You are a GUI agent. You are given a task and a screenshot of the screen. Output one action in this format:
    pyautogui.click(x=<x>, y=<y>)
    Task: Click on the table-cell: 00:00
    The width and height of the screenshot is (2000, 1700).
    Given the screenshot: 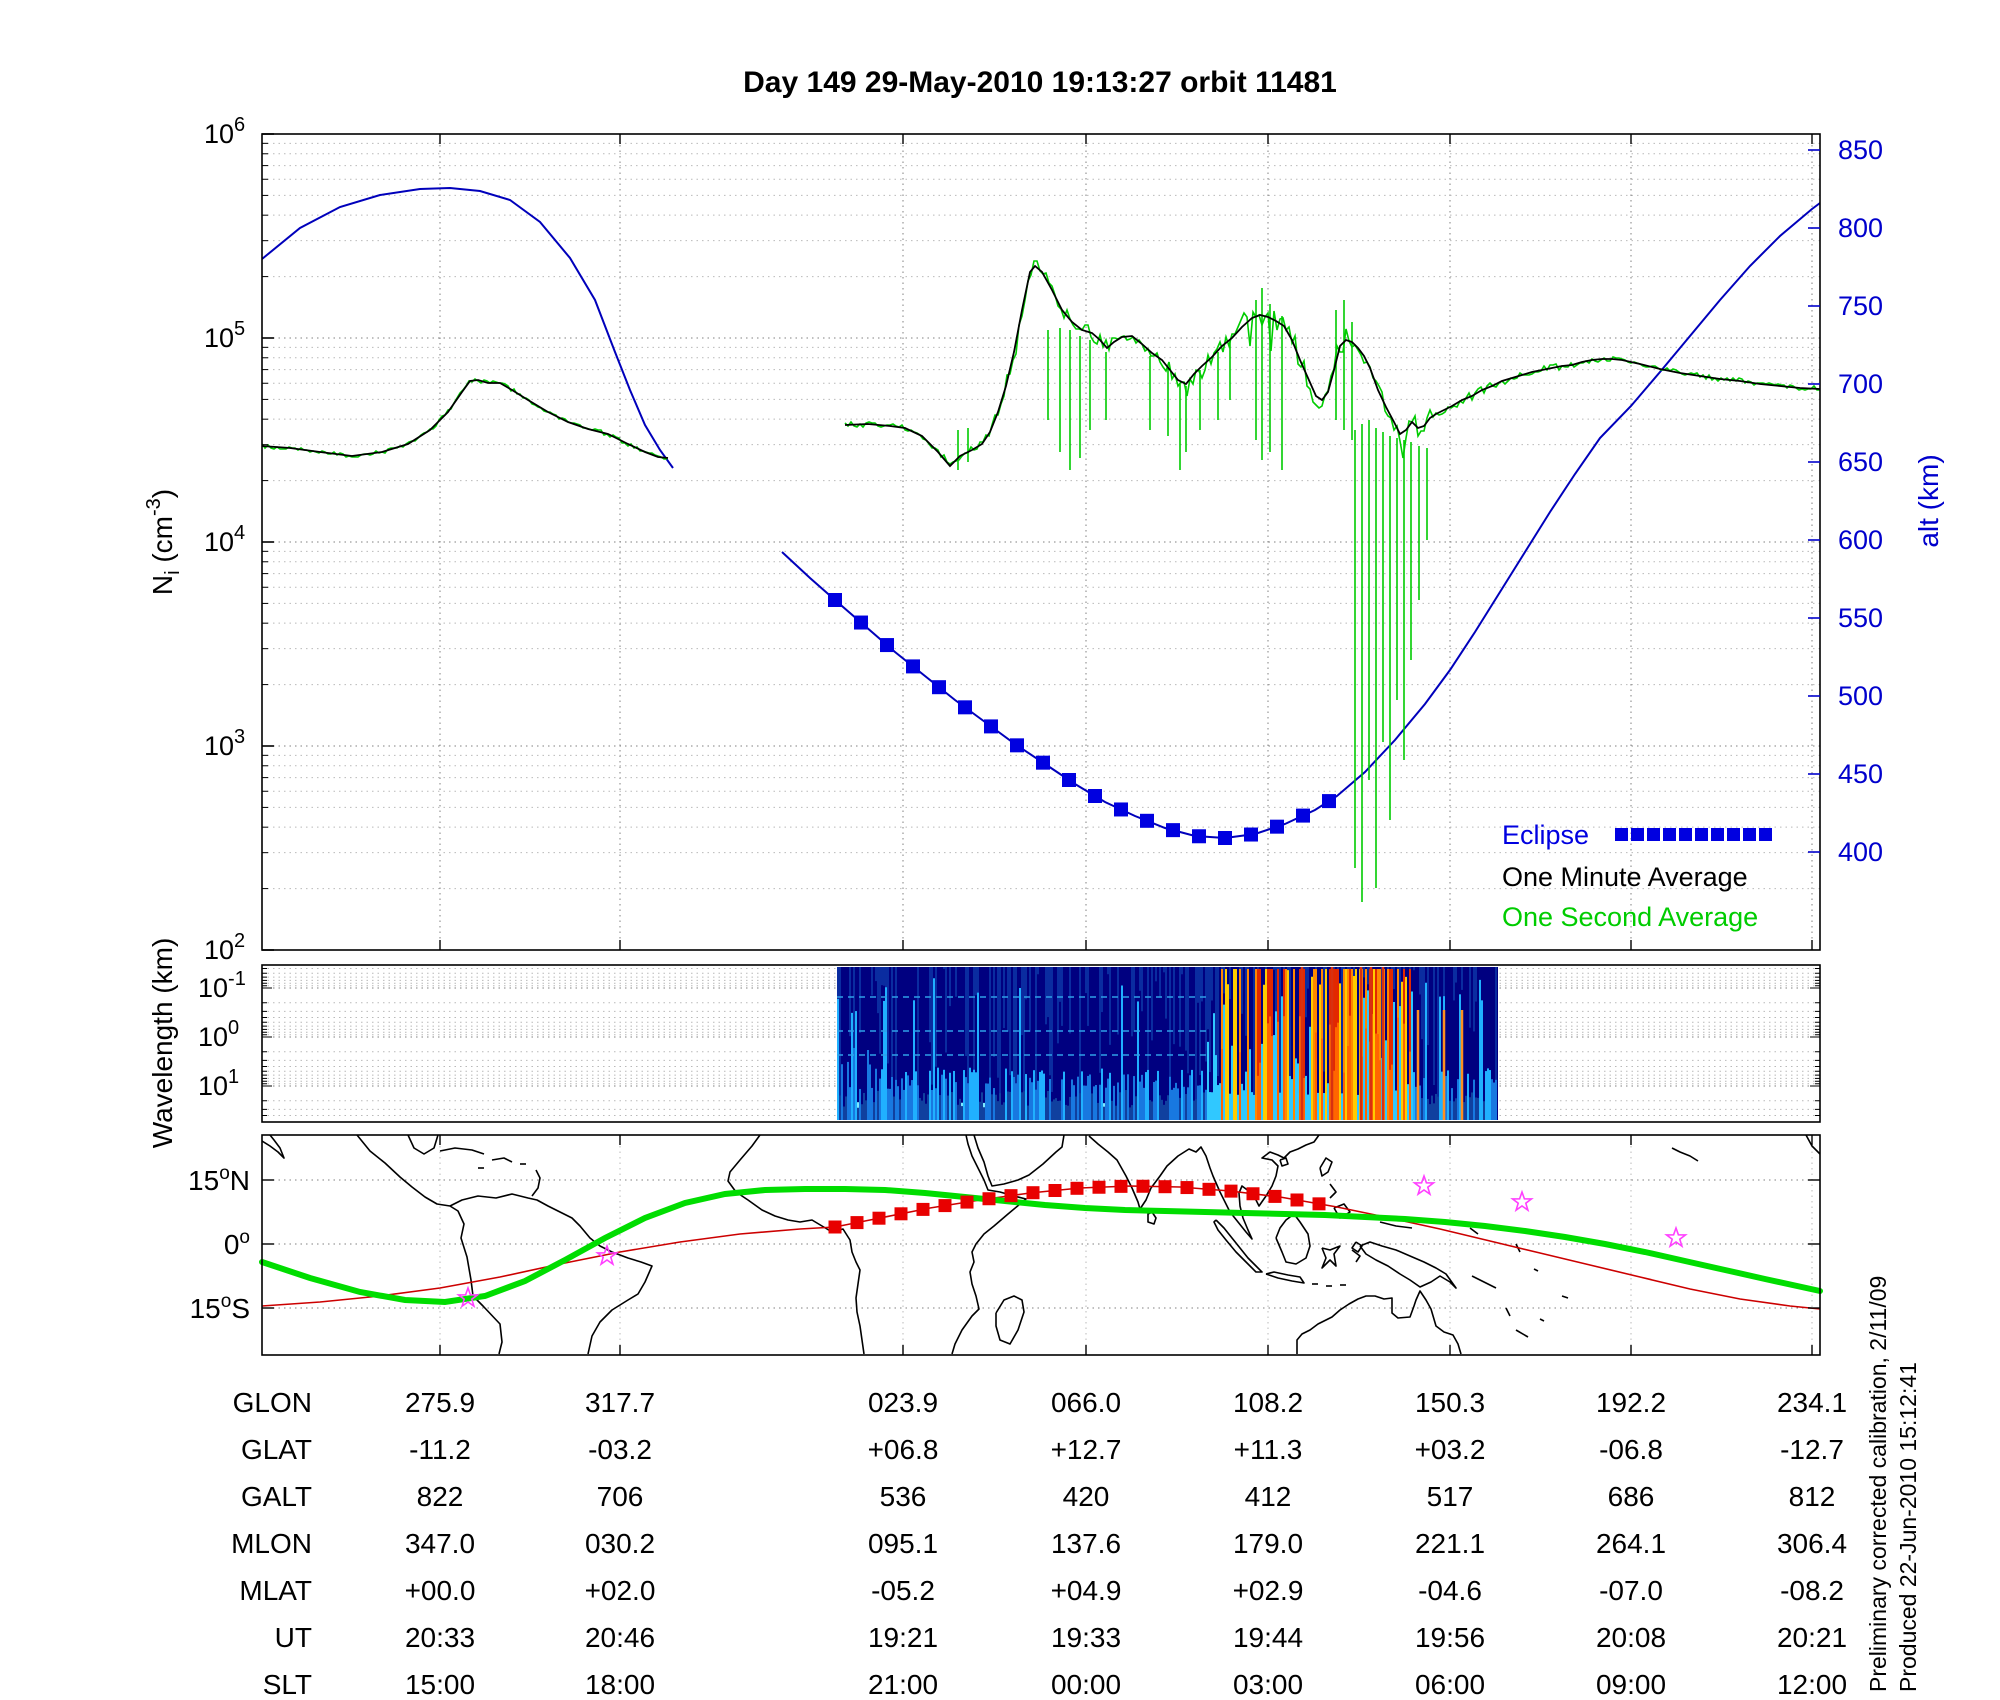 What is the action you would take?
    pyautogui.click(x=1086, y=1684)
    